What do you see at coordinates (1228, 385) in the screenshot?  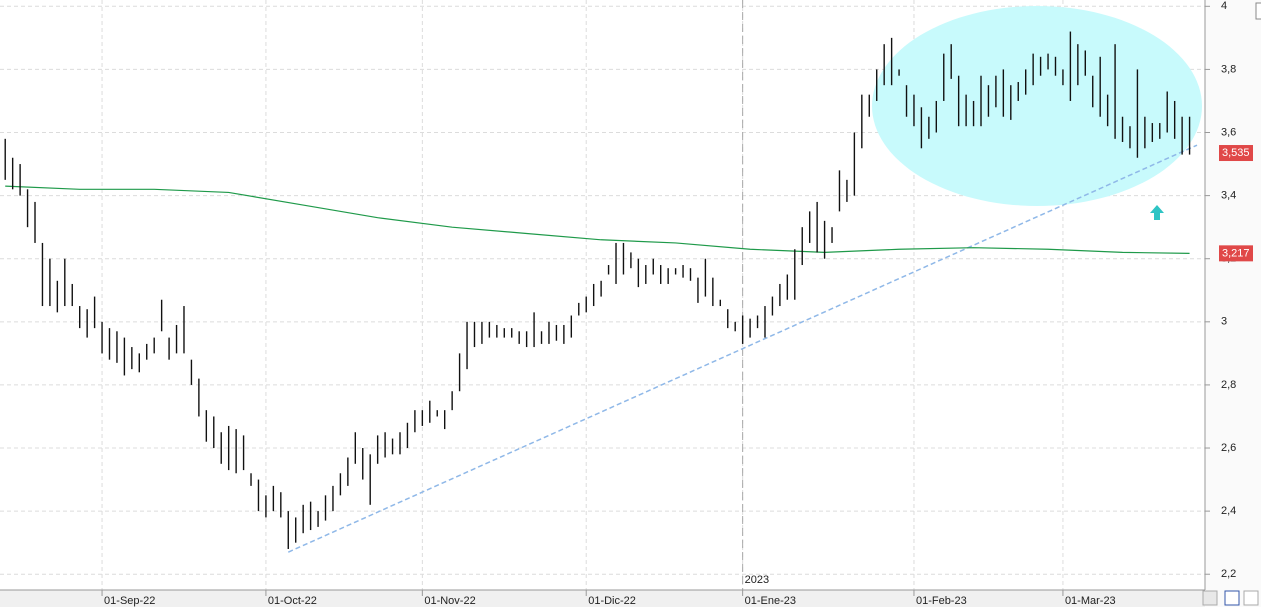 I see `y-tick-label: 2,8` at bounding box center [1228, 385].